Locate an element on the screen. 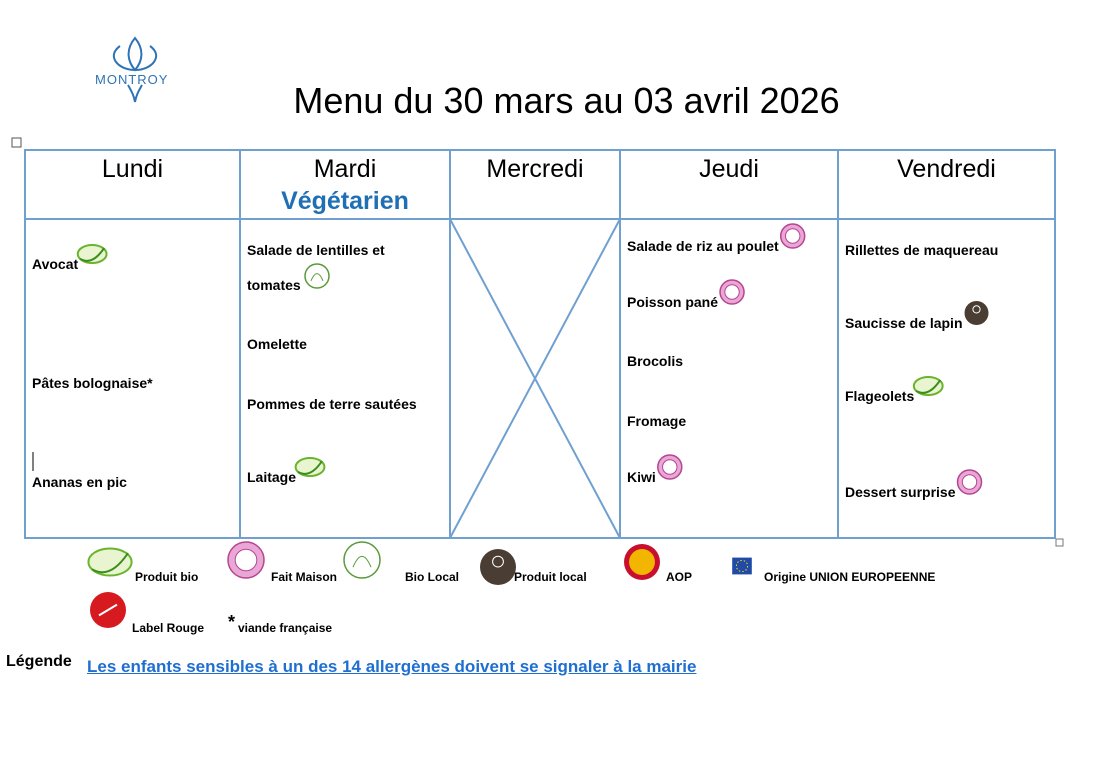 This screenshot has width=1093, height=776. logo-text: MONTROY is located at coordinates (132, 79).